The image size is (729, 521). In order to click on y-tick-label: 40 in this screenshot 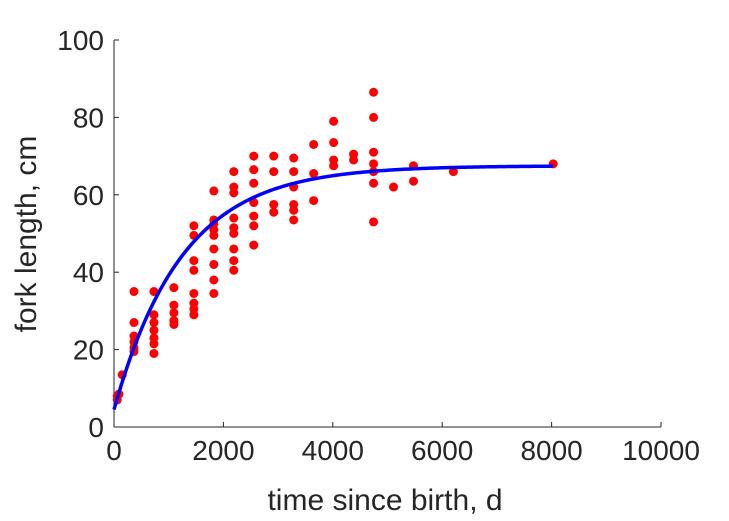, I will do `click(88, 272)`.